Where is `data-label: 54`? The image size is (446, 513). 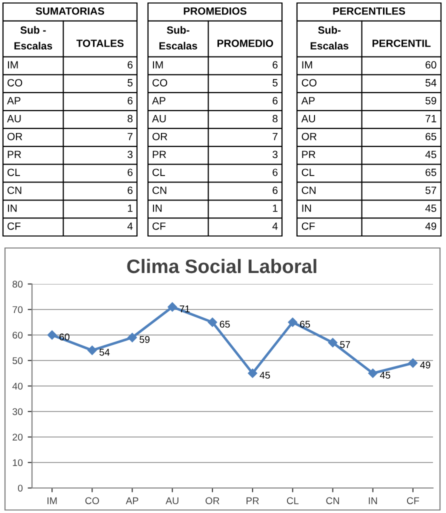 data-label: 54 is located at coordinates (431, 82).